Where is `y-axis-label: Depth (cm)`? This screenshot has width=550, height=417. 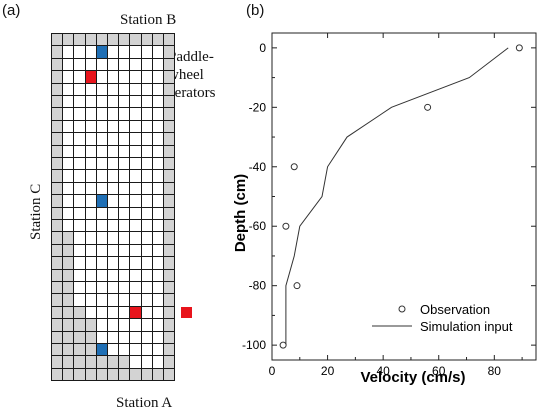 y-axis-label: Depth (cm) is located at coordinates (240, 213).